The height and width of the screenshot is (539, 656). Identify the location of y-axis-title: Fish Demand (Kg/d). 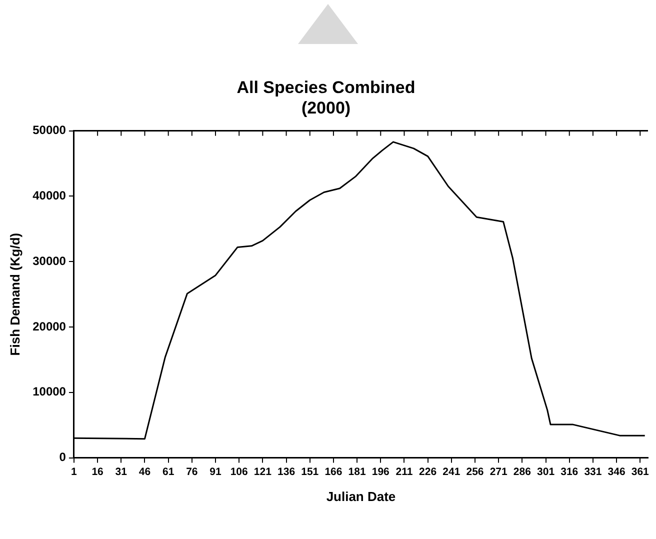
(14, 294).